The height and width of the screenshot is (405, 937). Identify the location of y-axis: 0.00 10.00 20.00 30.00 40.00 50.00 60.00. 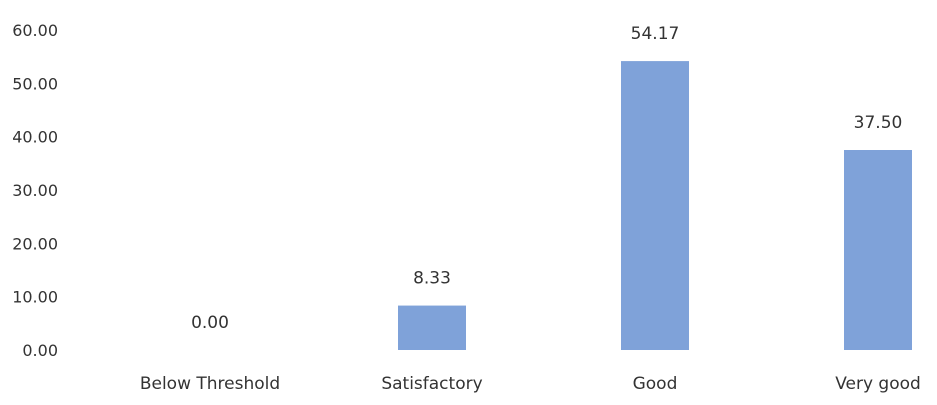
(35, 190).